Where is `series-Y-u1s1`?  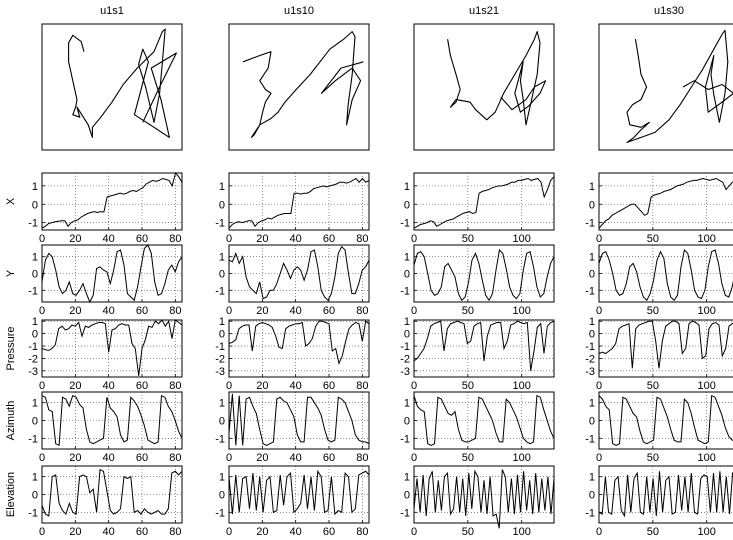 series-Y-u1s1 is located at coordinates (112, 274).